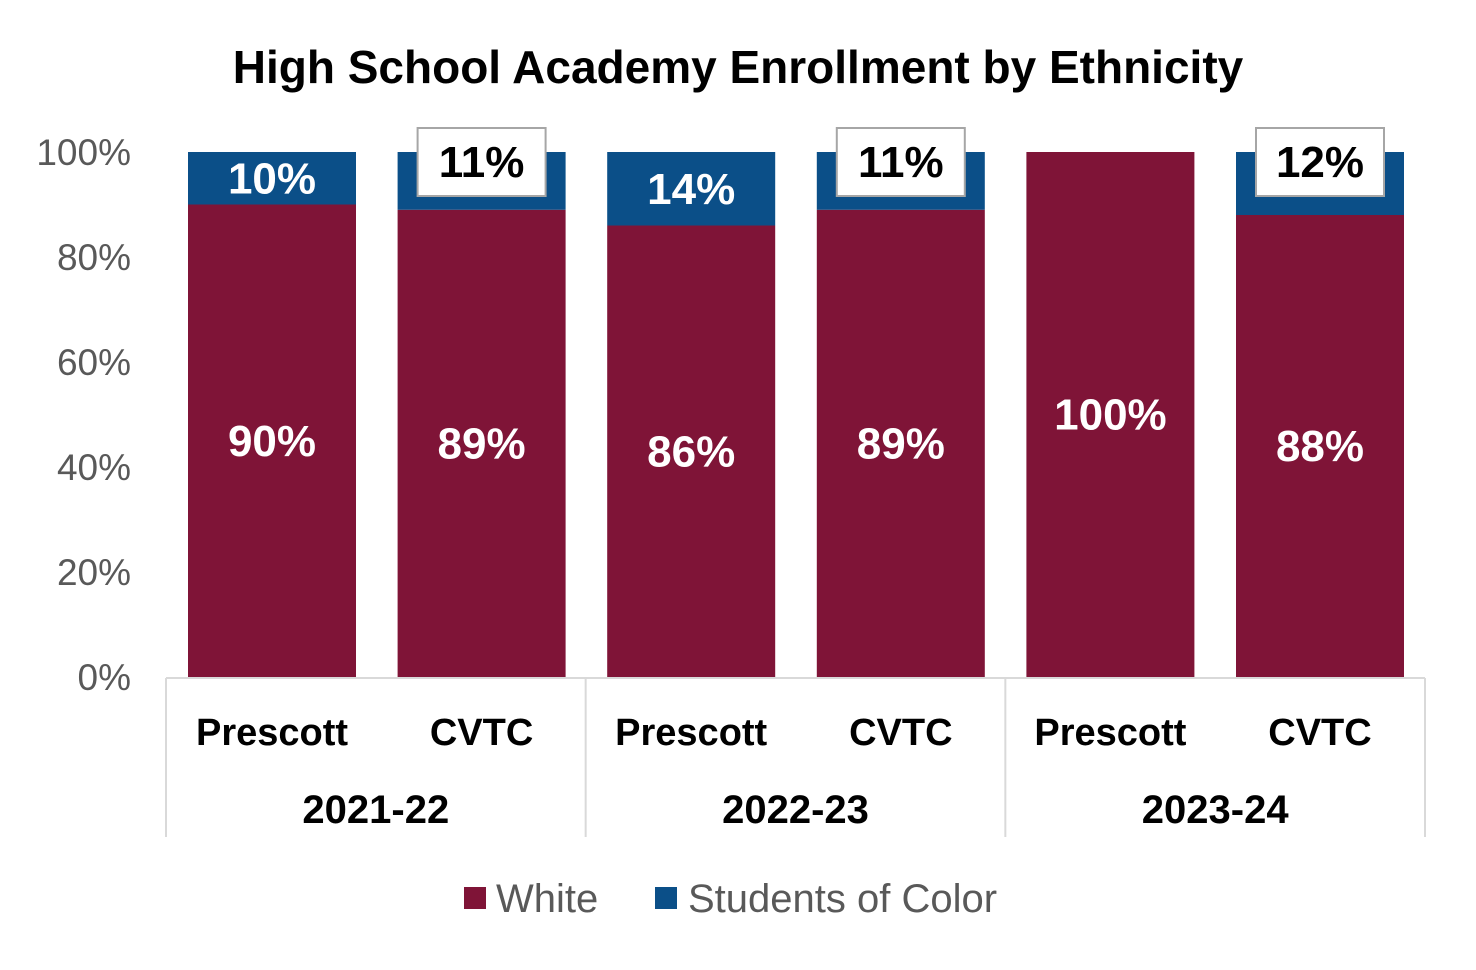 The image size is (1476, 970). What do you see at coordinates (94, 467) in the screenshot?
I see `y-tick-label: 40%` at bounding box center [94, 467].